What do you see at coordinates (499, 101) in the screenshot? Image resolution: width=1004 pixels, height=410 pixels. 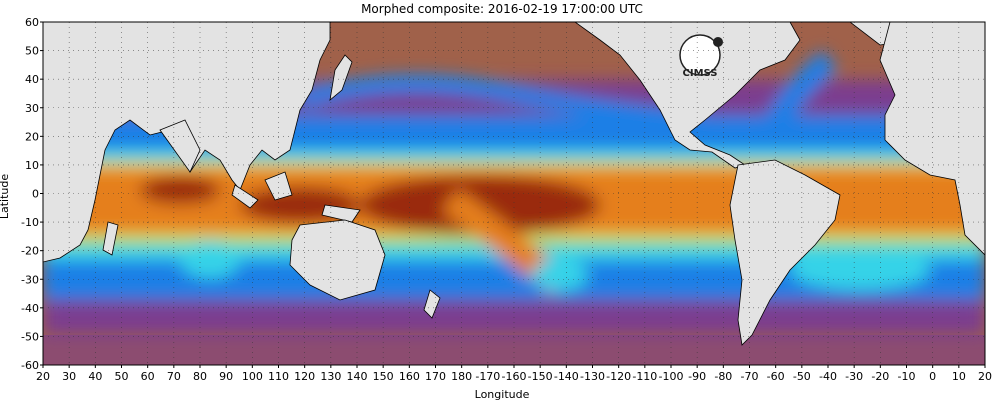 I see `north-pacific-moisture-plume` at bounding box center [499, 101].